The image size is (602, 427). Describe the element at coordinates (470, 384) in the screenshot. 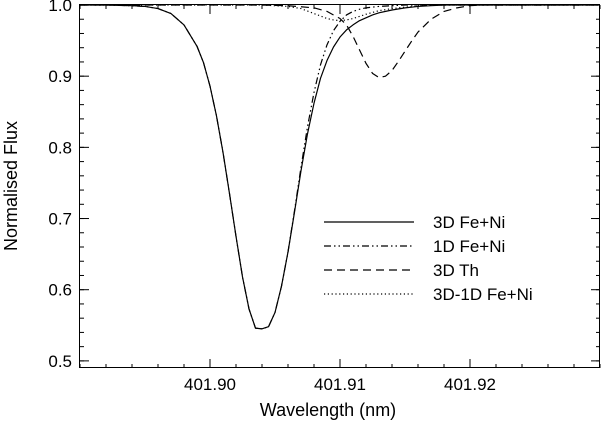

I see `x-tick-label: 401.92` at that location.